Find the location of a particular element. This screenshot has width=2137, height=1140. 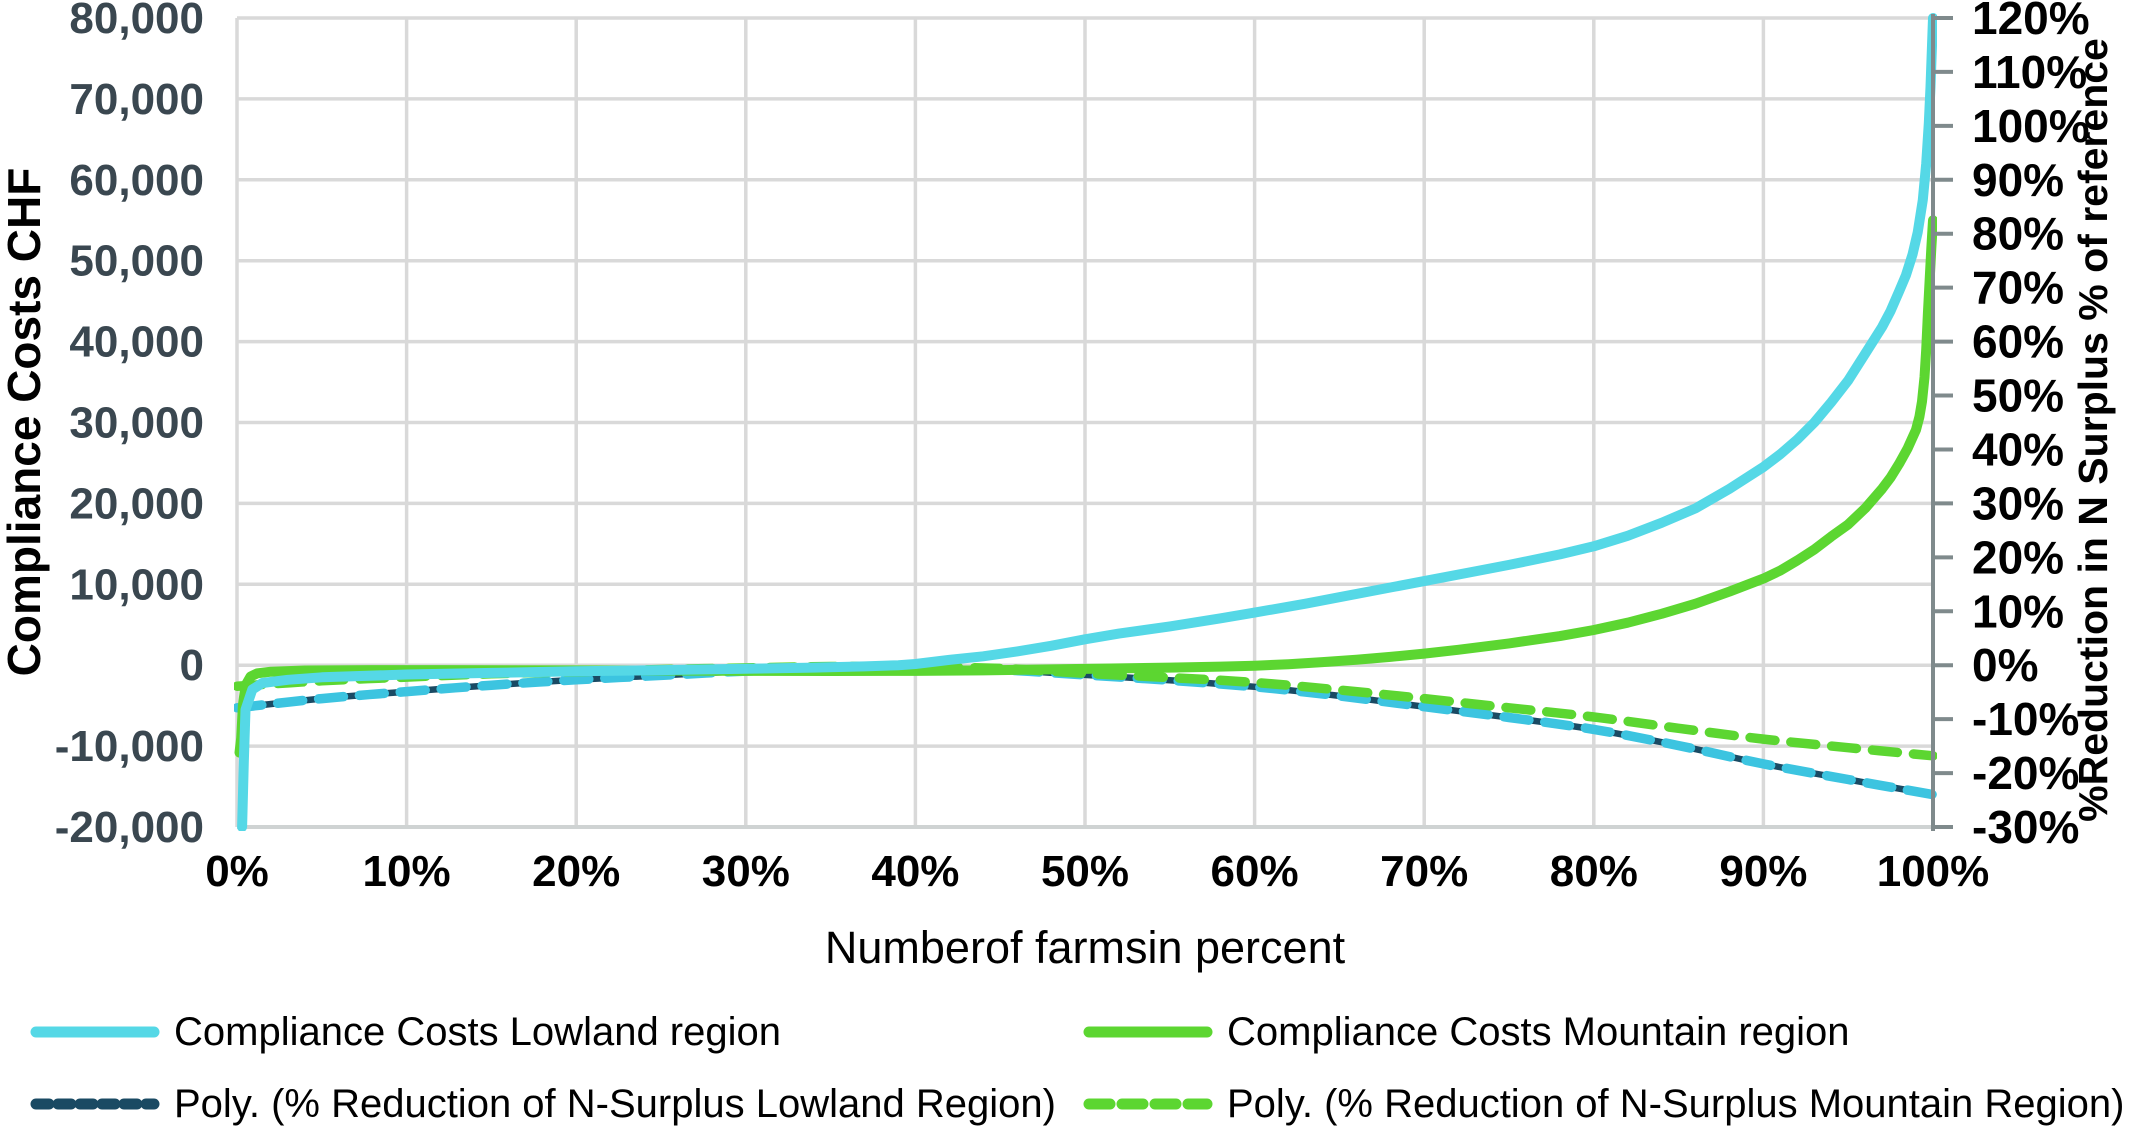

y-right-tick-label: 120% is located at coordinates (2031, 22).